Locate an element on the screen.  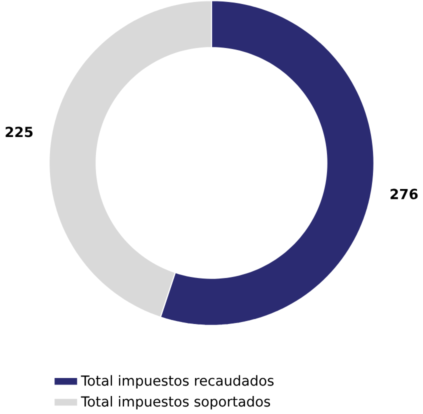
legend-label: Total impuestos recaudados is located at coordinates (177, 381).